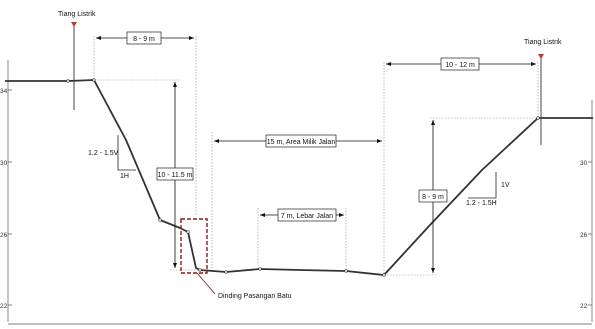  Describe the element at coordinates (77, 14) in the screenshot. I see `pole-left-label: Tiang Listrik` at that location.